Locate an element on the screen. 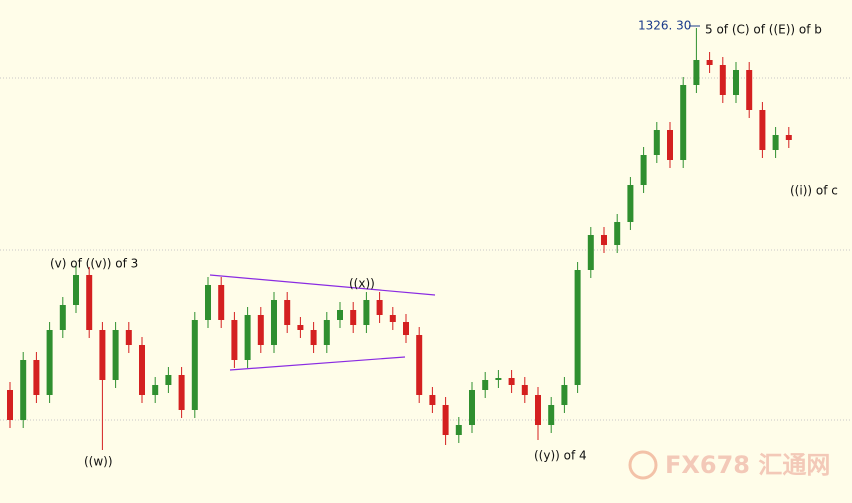 This screenshot has width=852, height=503. watermark: FX678 汇通网 is located at coordinates (747, 465).